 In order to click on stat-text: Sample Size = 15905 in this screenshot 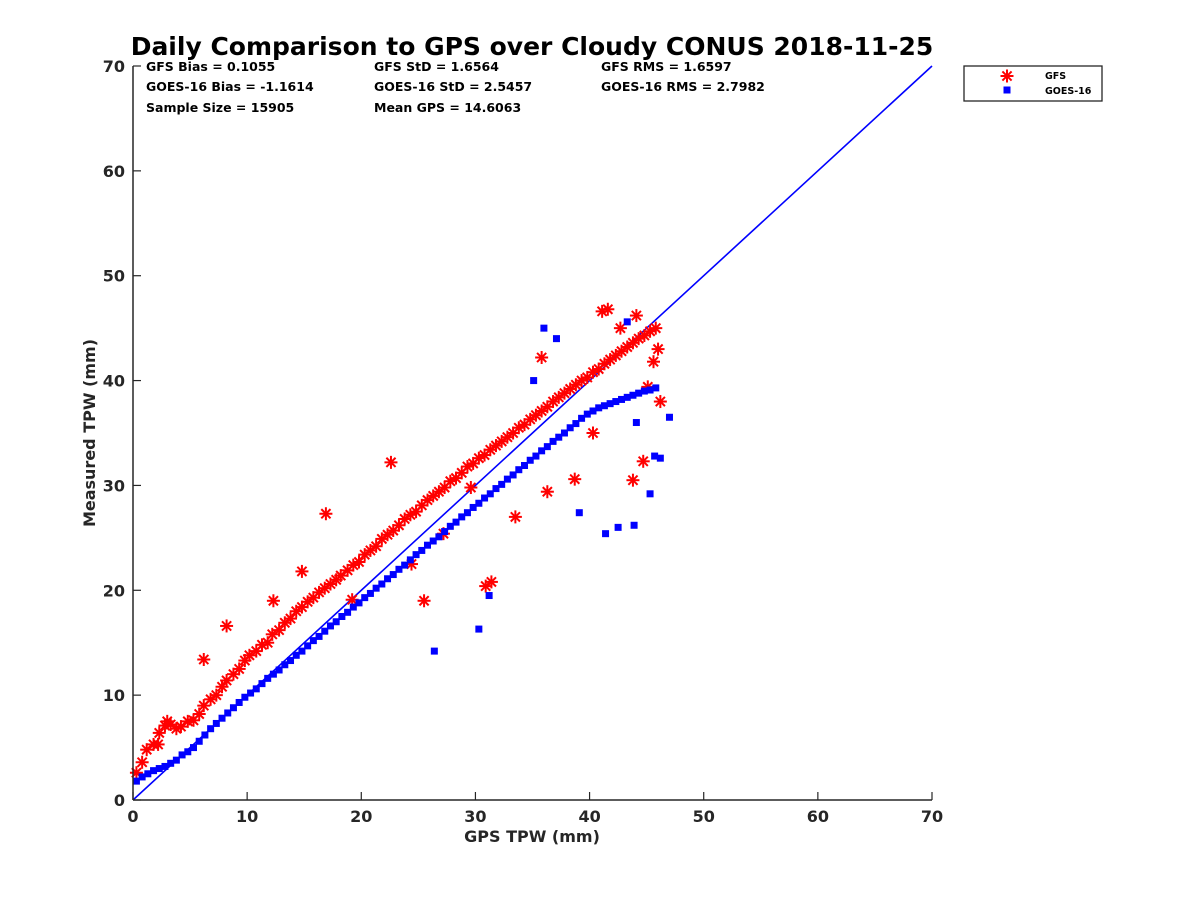, I will do `click(220, 107)`.